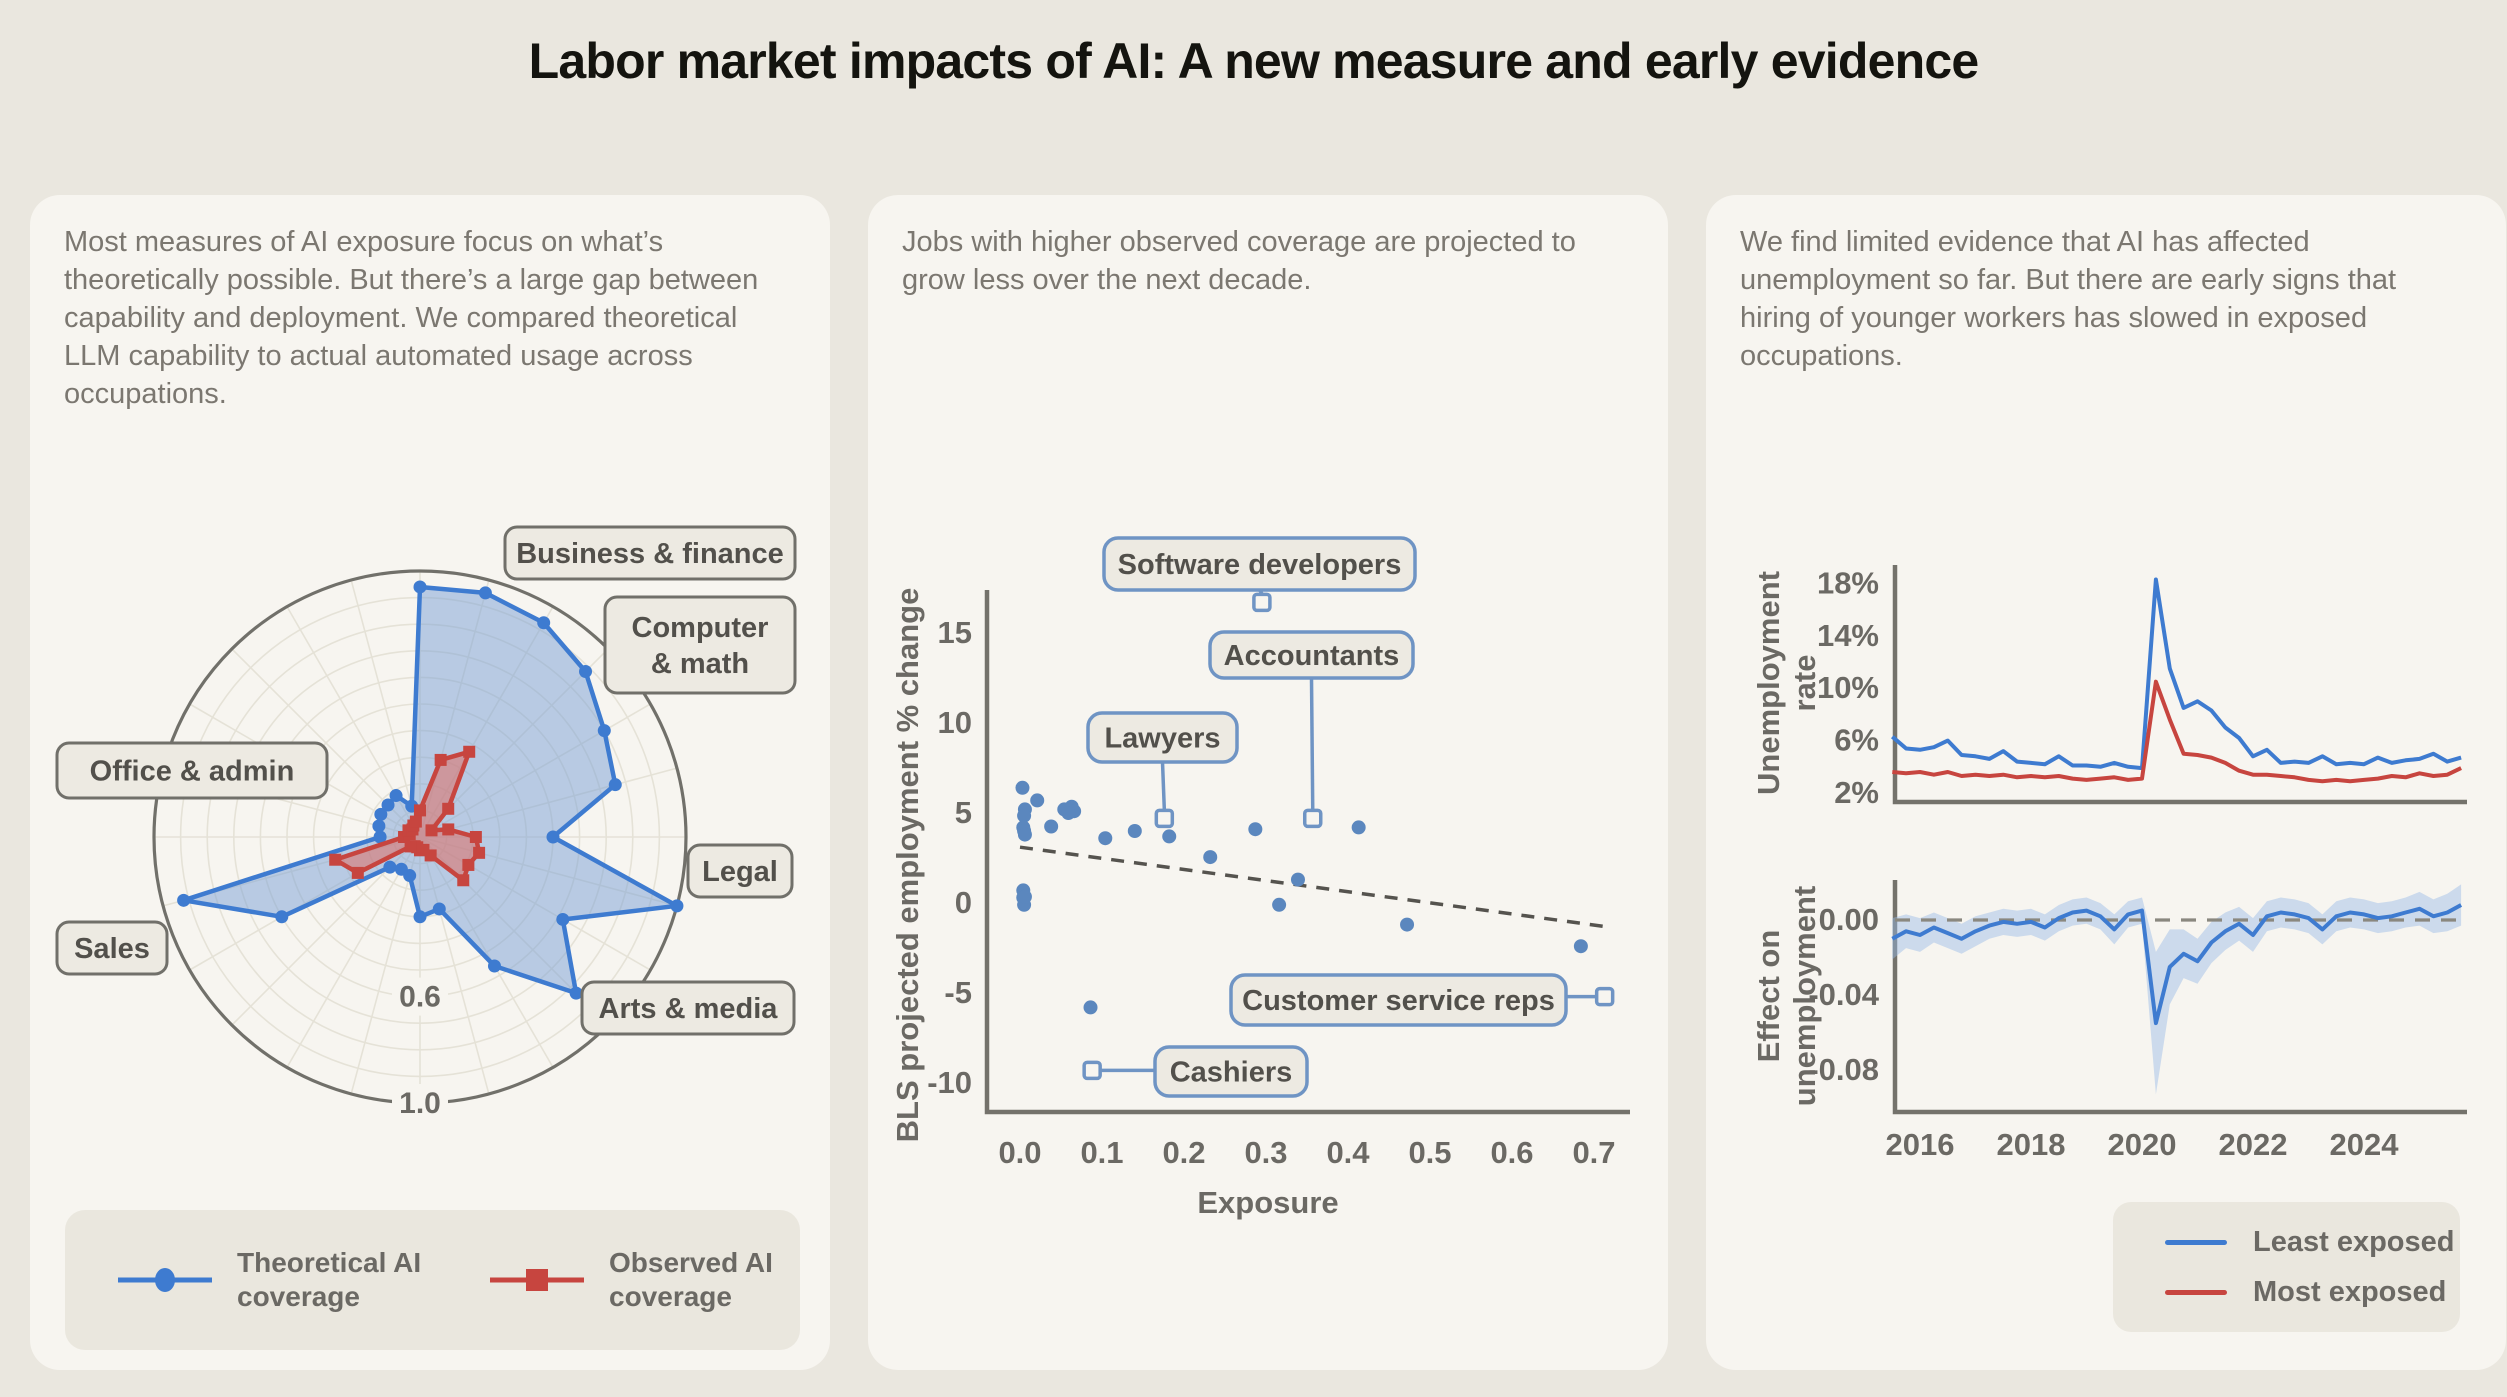  Describe the element at coordinates (1267, 1202) in the screenshot. I see `svg-text: Exposure` at that location.